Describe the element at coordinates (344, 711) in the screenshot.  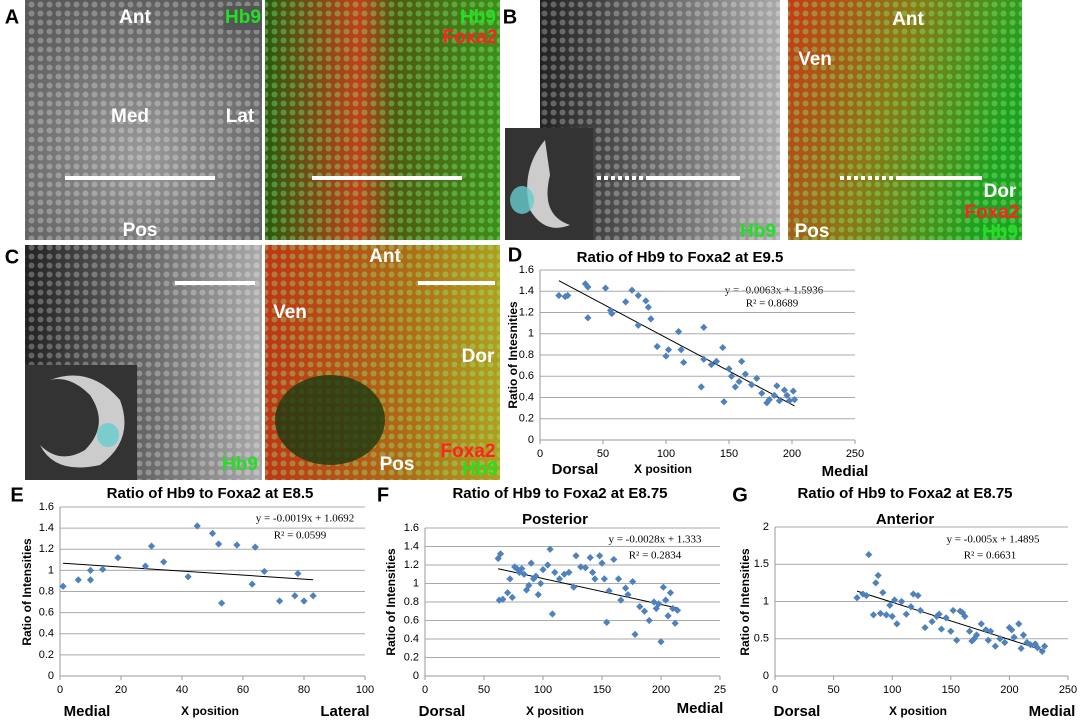
I see `x-end-label: Lateral` at that location.